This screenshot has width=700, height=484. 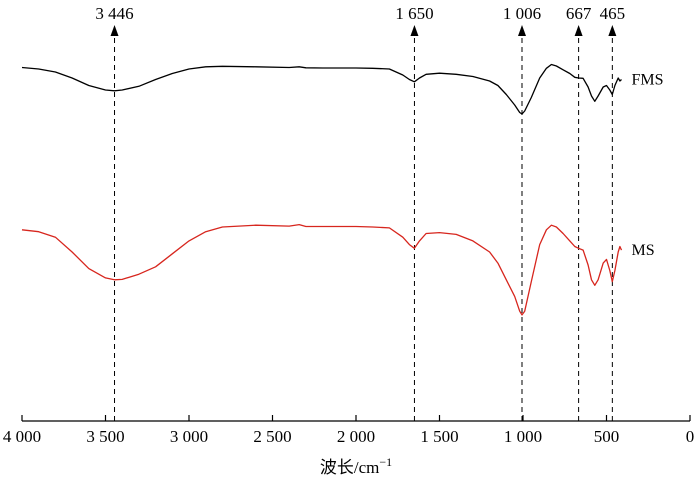 What do you see at coordinates (189, 436) in the screenshot?
I see `x-tick-label: 3 000` at bounding box center [189, 436].